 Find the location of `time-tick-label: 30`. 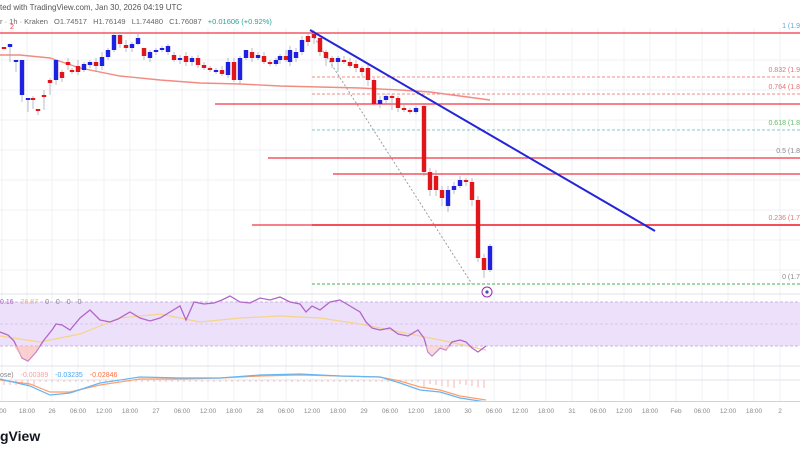

time-tick-label: 30 is located at coordinates (468, 411).